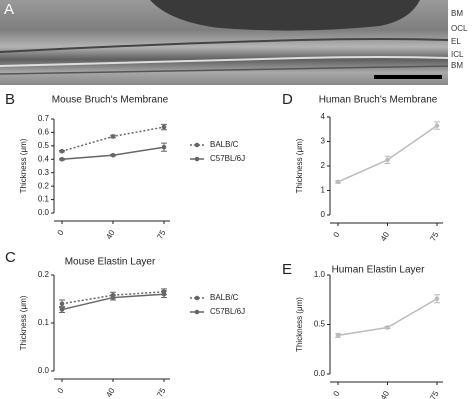 Image resolution: width=474 pixels, height=399 pixels. Describe the element at coordinates (456, 41) in the screenshot. I see `layer-label: EL` at that location.